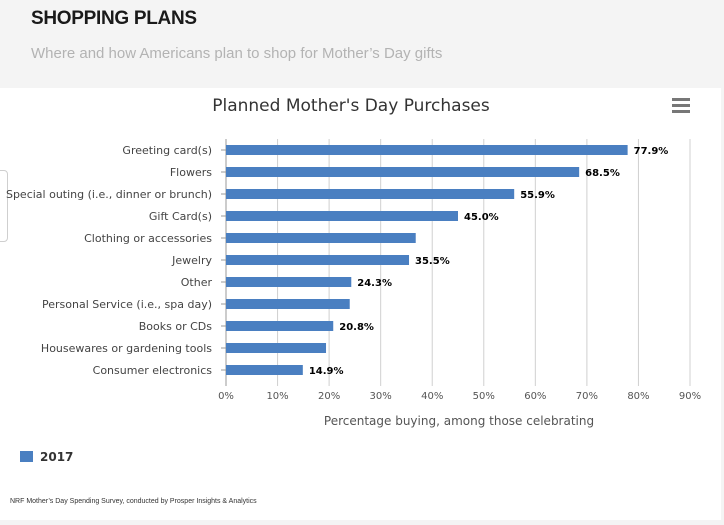 The height and width of the screenshot is (525, 724). I want to click on x-tick-label: 20%, so click(329, 396).